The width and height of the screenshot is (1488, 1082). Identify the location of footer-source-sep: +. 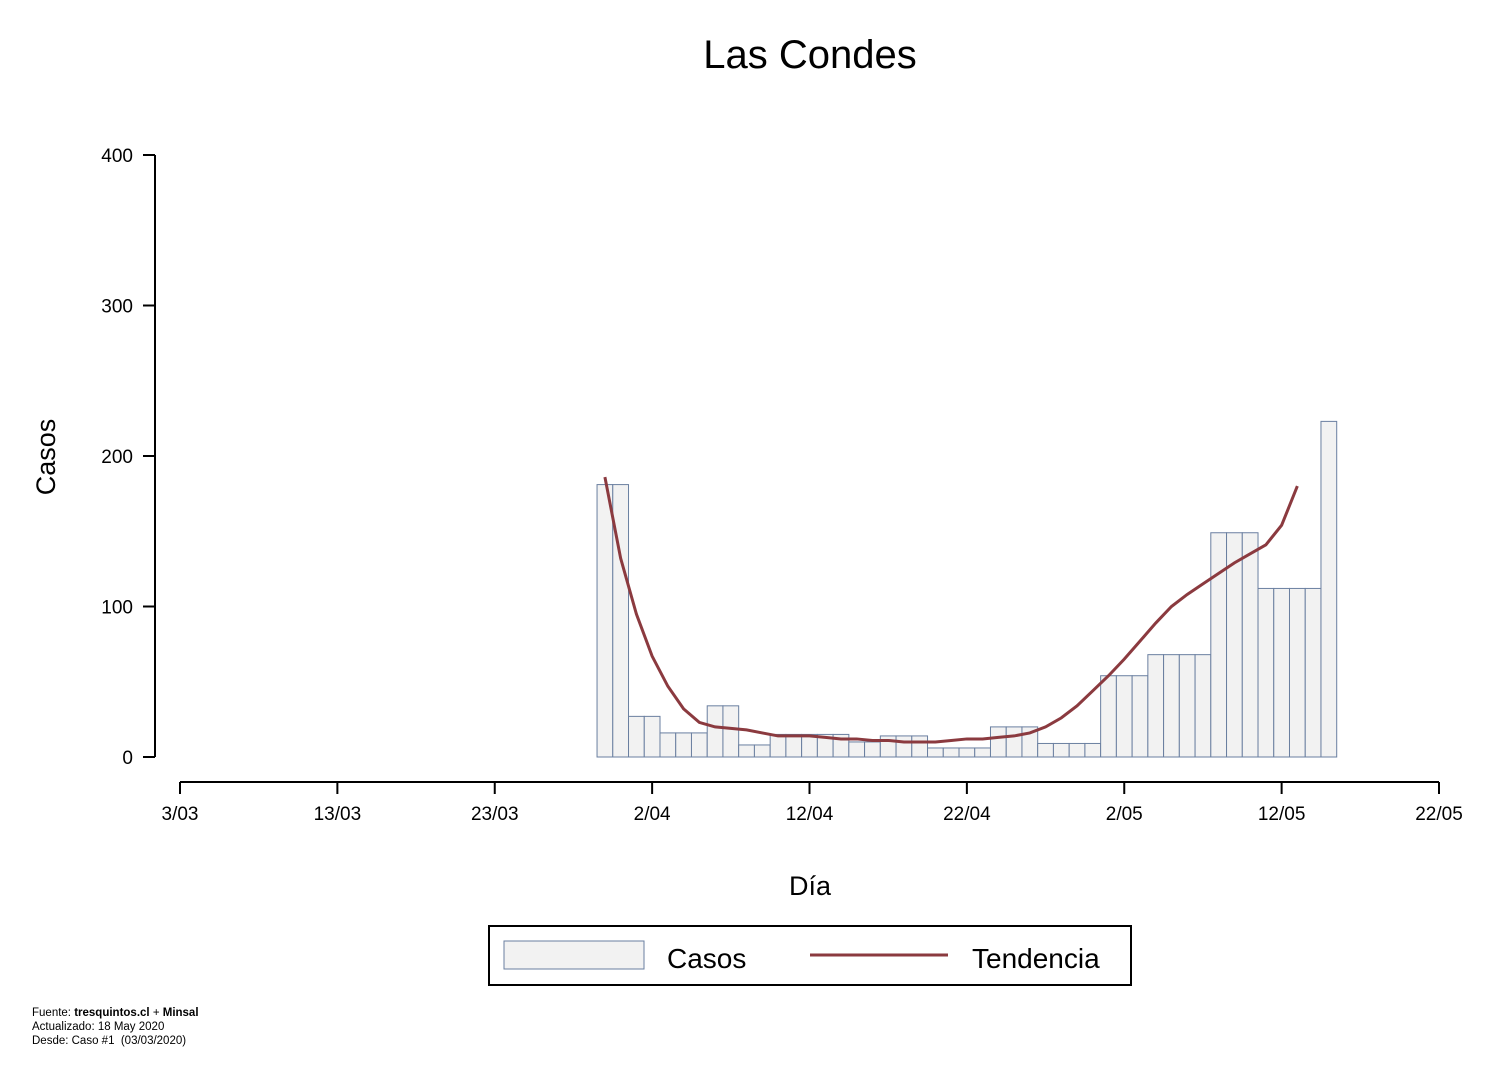
(156, 1013).